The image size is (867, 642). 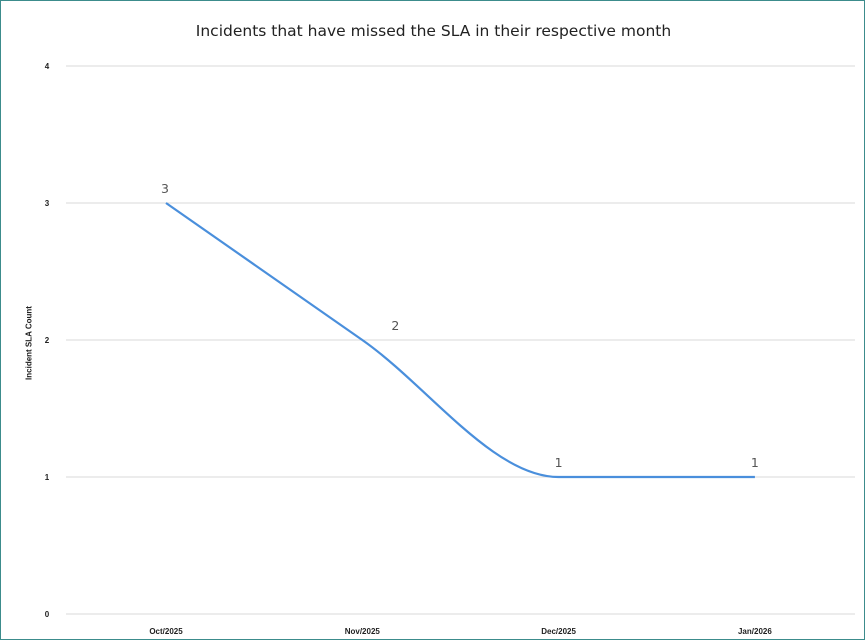 I want to click on x-tick-label: Nov/2025, so click(x=363, y=631).